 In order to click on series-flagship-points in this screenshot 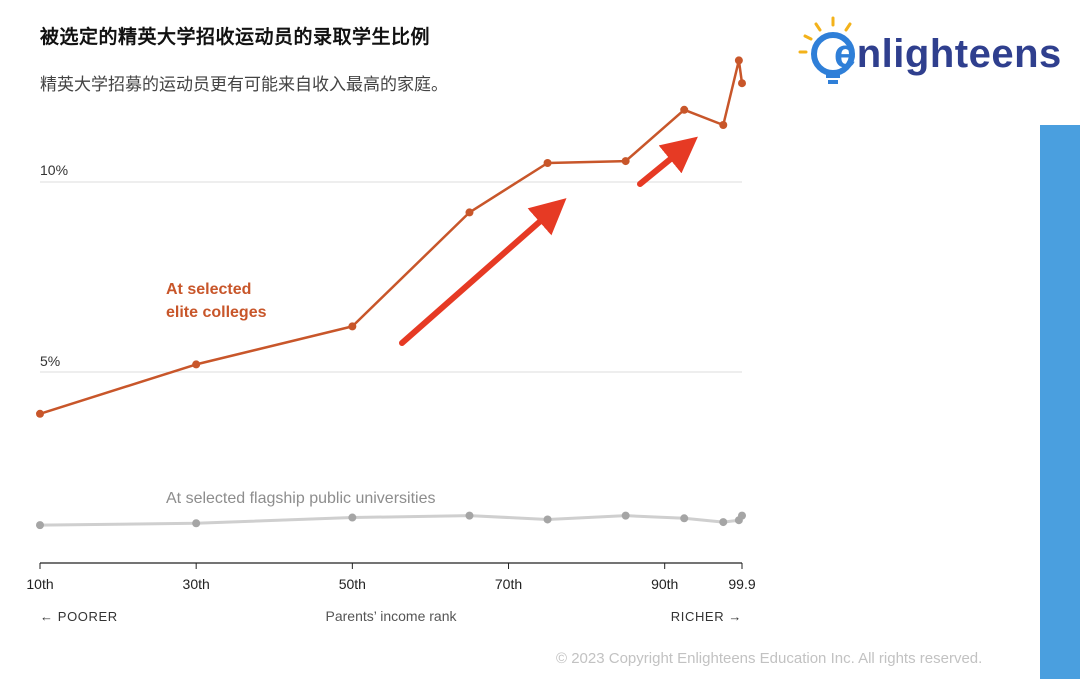, I will do `click(391, 520)`.